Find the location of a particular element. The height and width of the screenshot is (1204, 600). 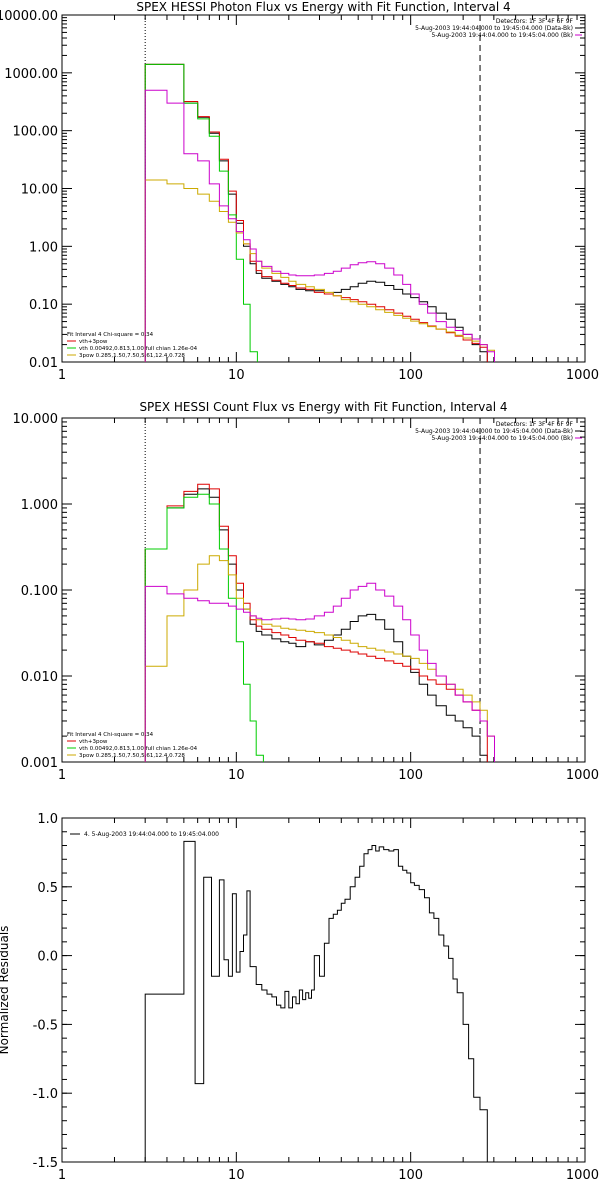

y-tick-label: 10000.00 is located at coordinates (29, 16).